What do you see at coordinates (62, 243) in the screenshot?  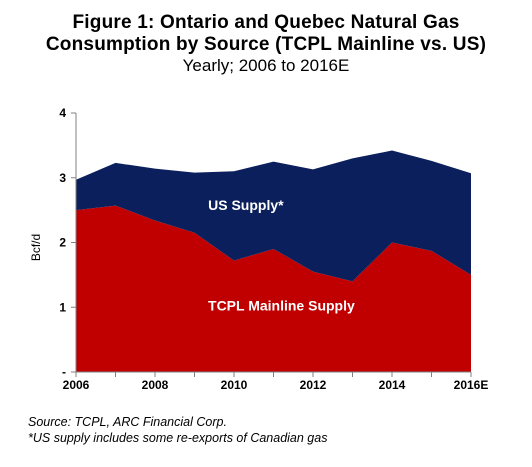 I see `y-tick-label: 2` at bounding box center [62, 243].